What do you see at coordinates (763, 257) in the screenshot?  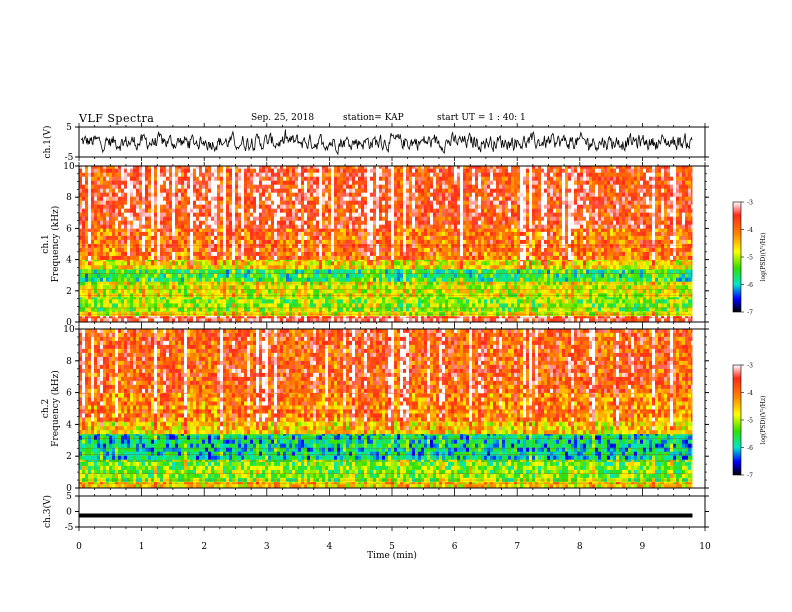 I see `colorbar-1-label: log(PSD)(V²/Hz)` at bounding box center [763, 257].